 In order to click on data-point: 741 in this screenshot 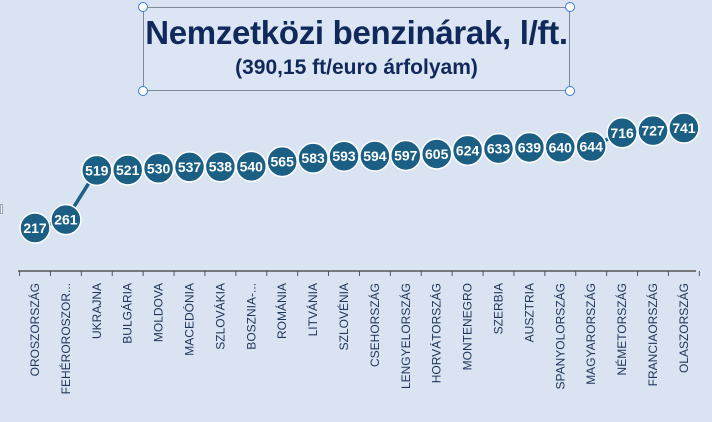, I will do `click(684, 128)`.